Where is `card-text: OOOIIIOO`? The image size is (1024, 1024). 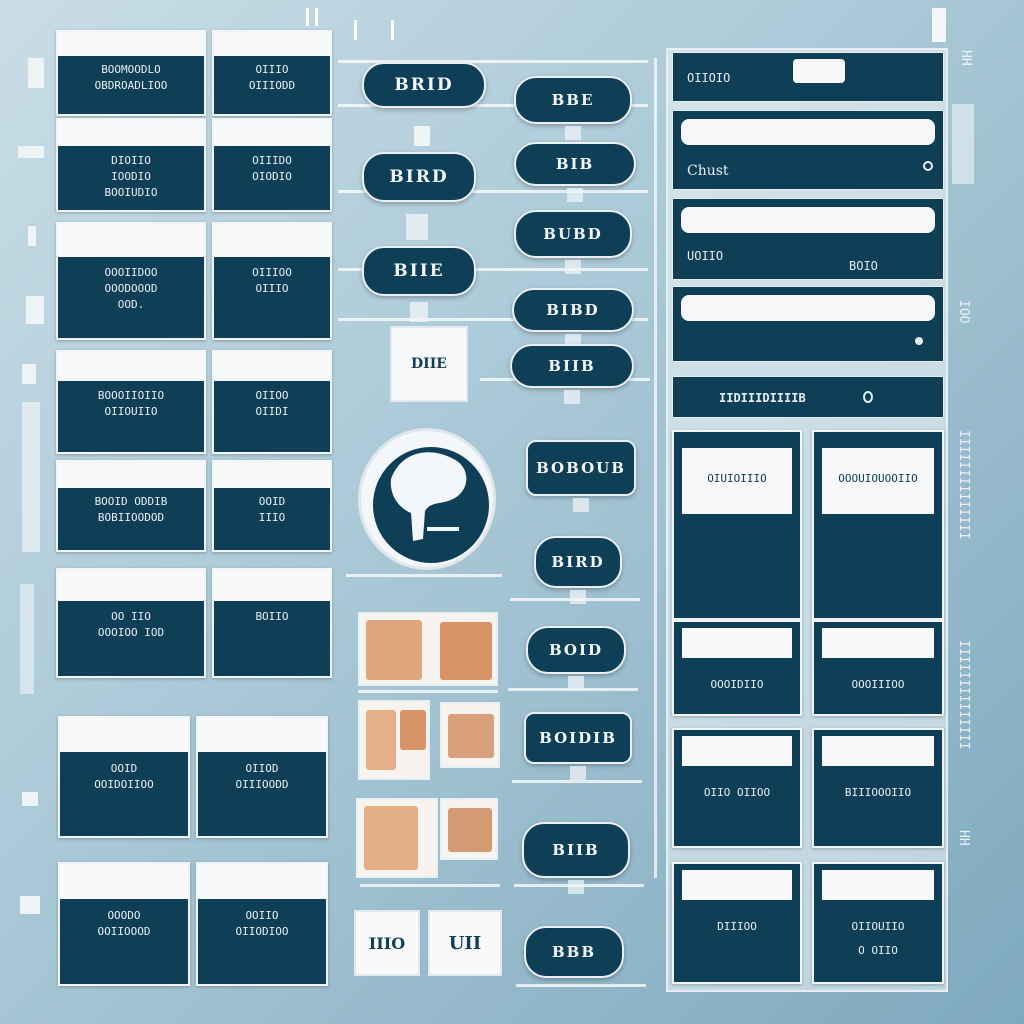 card-text: OOOIIIOO is located at coordinates (878, 684).